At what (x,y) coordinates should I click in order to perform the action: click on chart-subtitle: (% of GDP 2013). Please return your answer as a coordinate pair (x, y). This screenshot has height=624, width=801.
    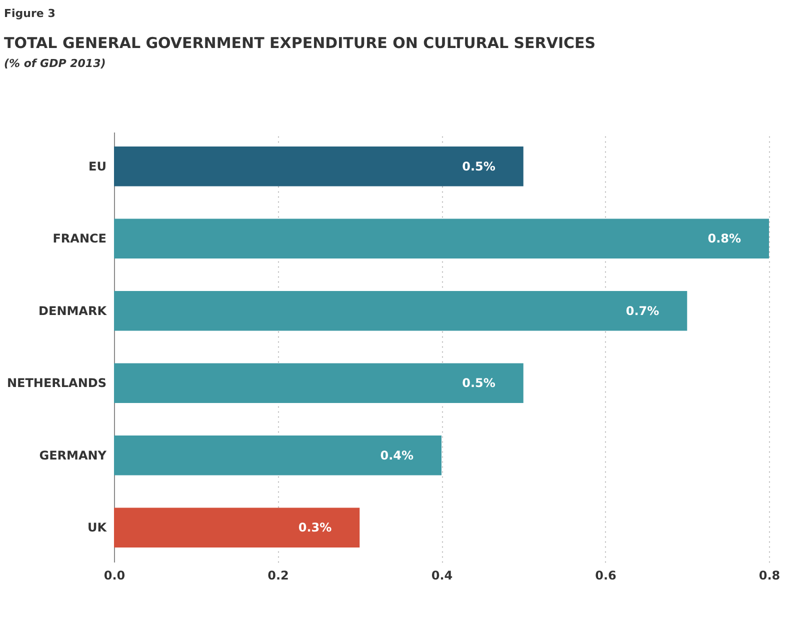
    Looking at the image, I should click on (55, 63).